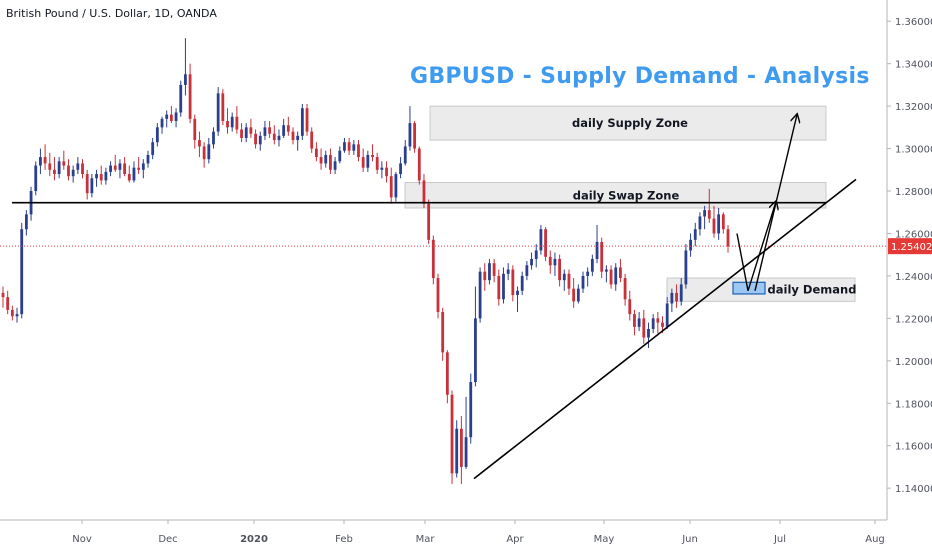 The height and width of the screenshot is (550, 932). Describe the element at coordinates (167, 539) in the screenshot. I see `time-tick-label: Dec` at that location.